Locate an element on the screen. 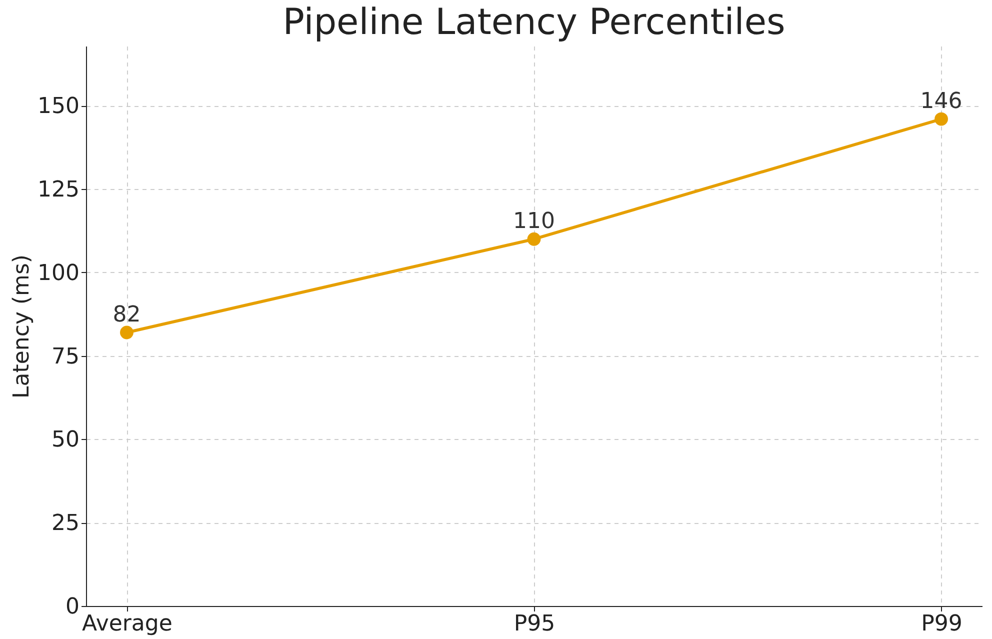  data-label: 82 is located at coordinates (126, 315).